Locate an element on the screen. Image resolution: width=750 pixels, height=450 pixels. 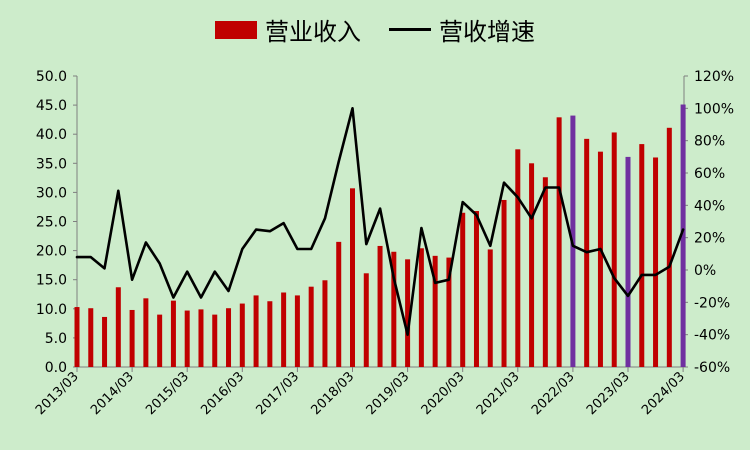
right-axis-tick-label: 120% is located at coordinates (714, 77).